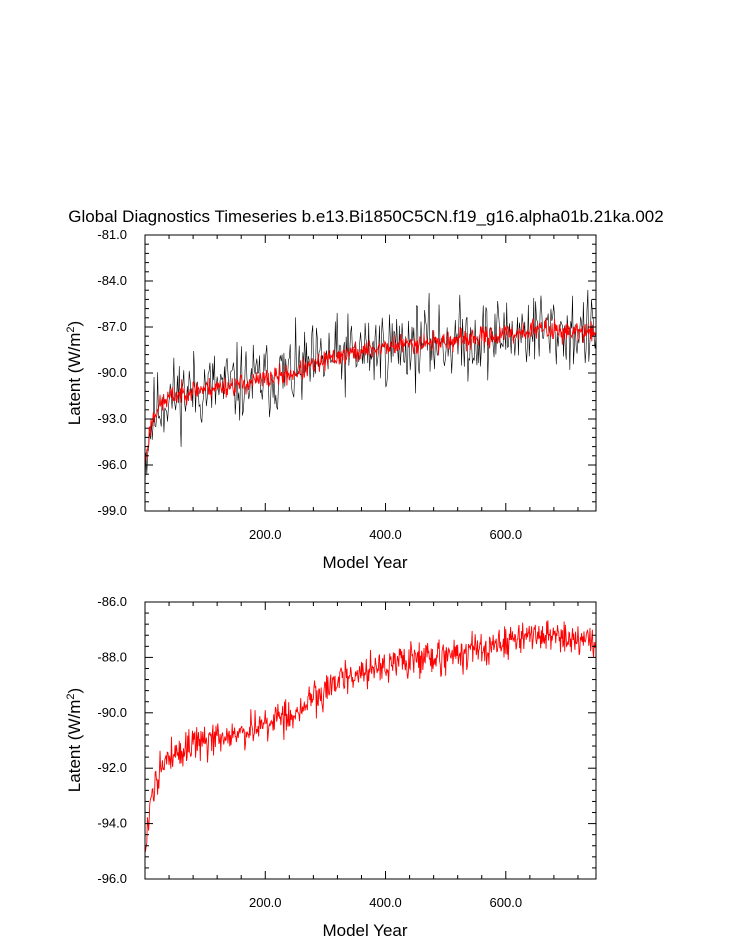 The height and width of the screenshot is (945, 733). I want to click on series-line-monthly, so click(370, 389).